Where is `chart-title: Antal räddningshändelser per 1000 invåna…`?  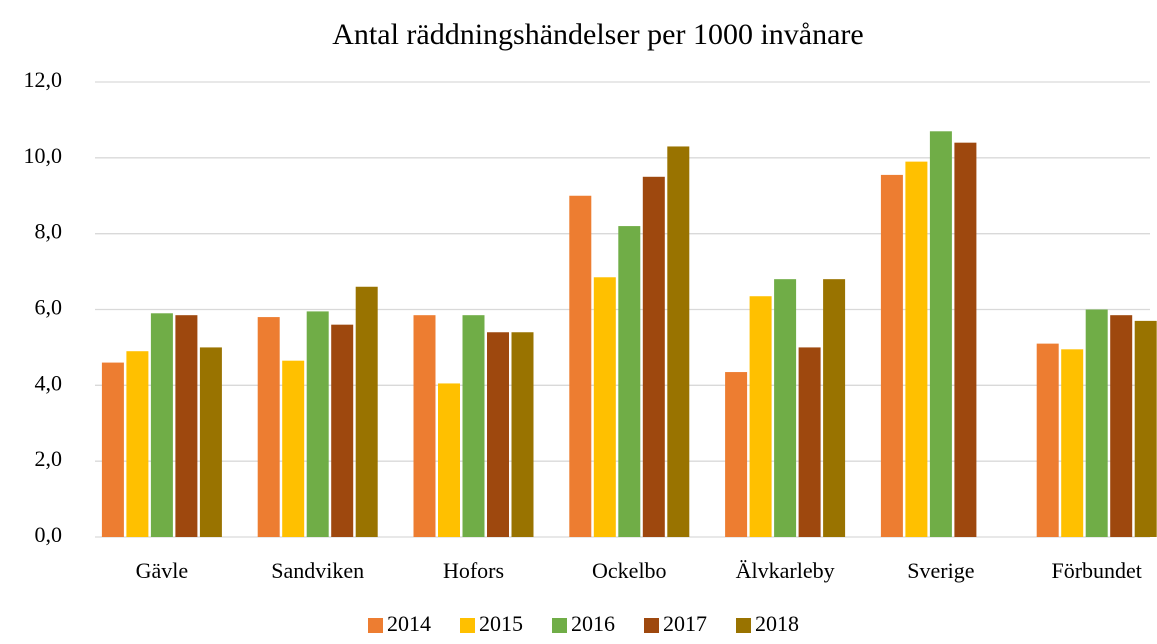
chart-title: Antal räddningshändelser per 1000 invåna… is located at coordinates (598, 34).